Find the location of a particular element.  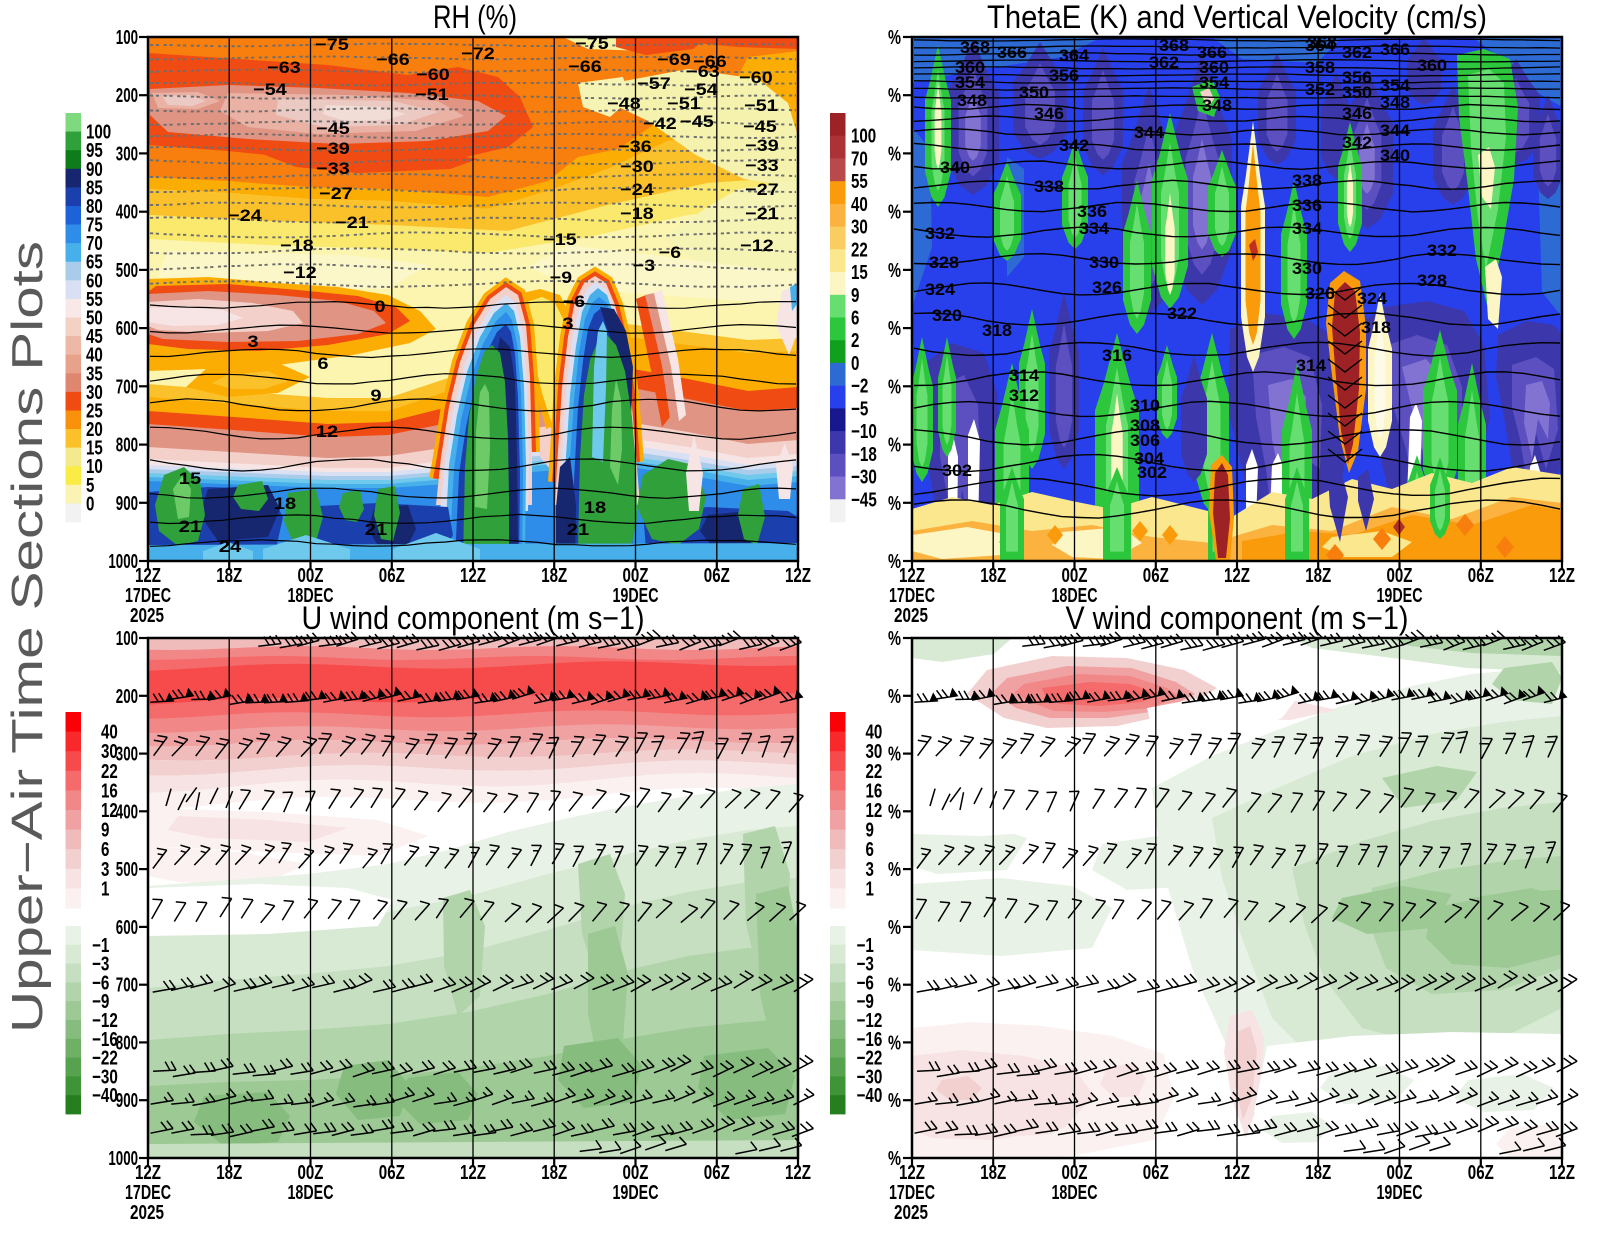

svg-text: 18DEC is located at coordinates (1075, 596).